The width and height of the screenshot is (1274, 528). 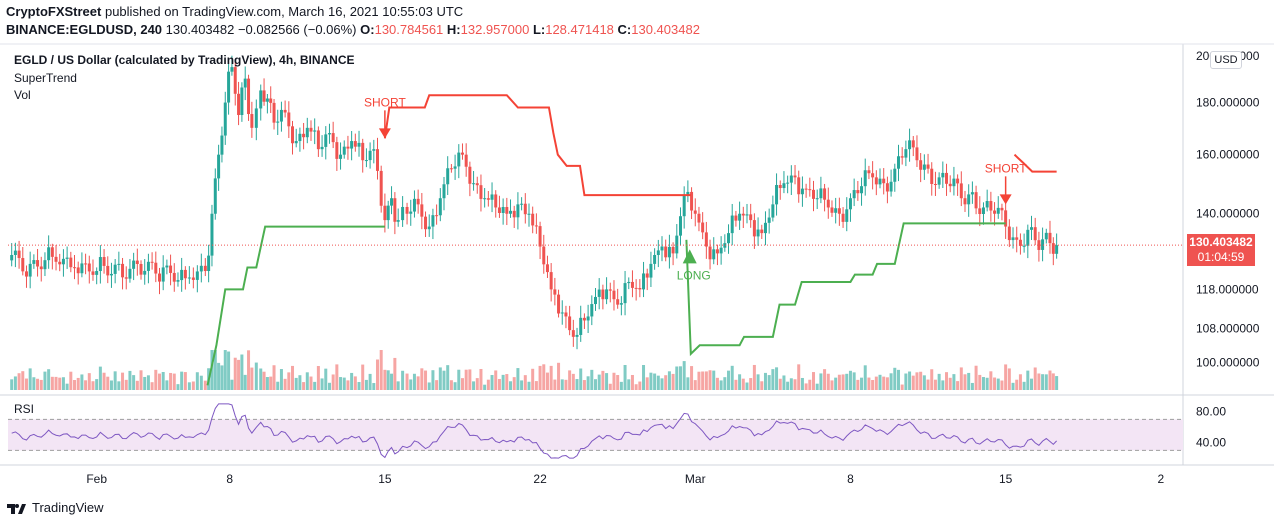 I want to click on publisher-name: CryptoFXStreet, so click(x=54, y=11).